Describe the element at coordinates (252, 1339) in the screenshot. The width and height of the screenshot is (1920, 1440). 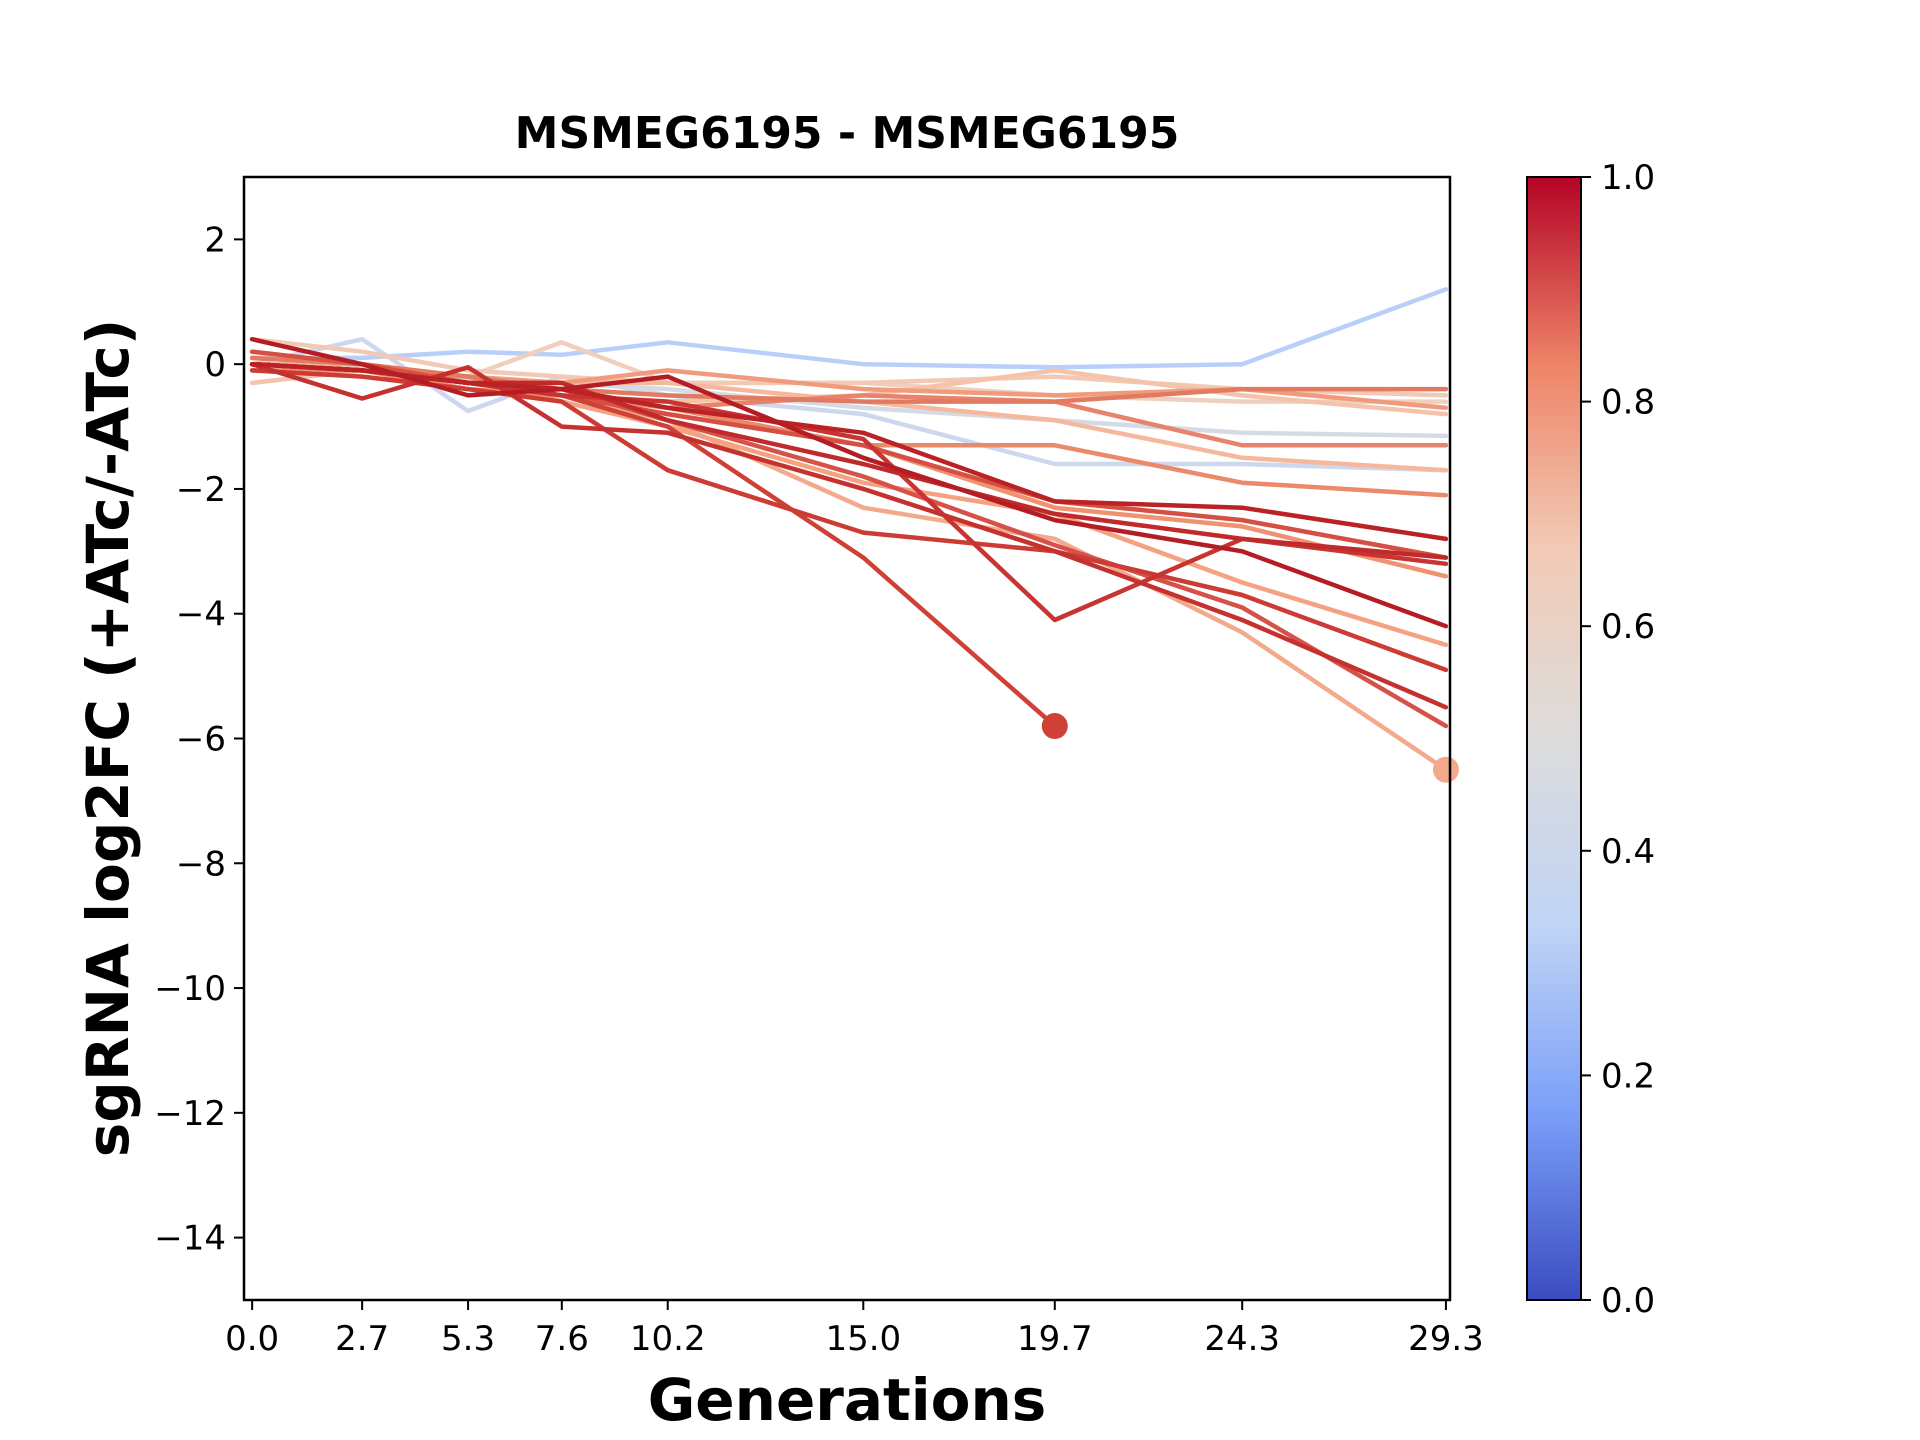
I see `x-tick-label-0: 0.0` at that location.